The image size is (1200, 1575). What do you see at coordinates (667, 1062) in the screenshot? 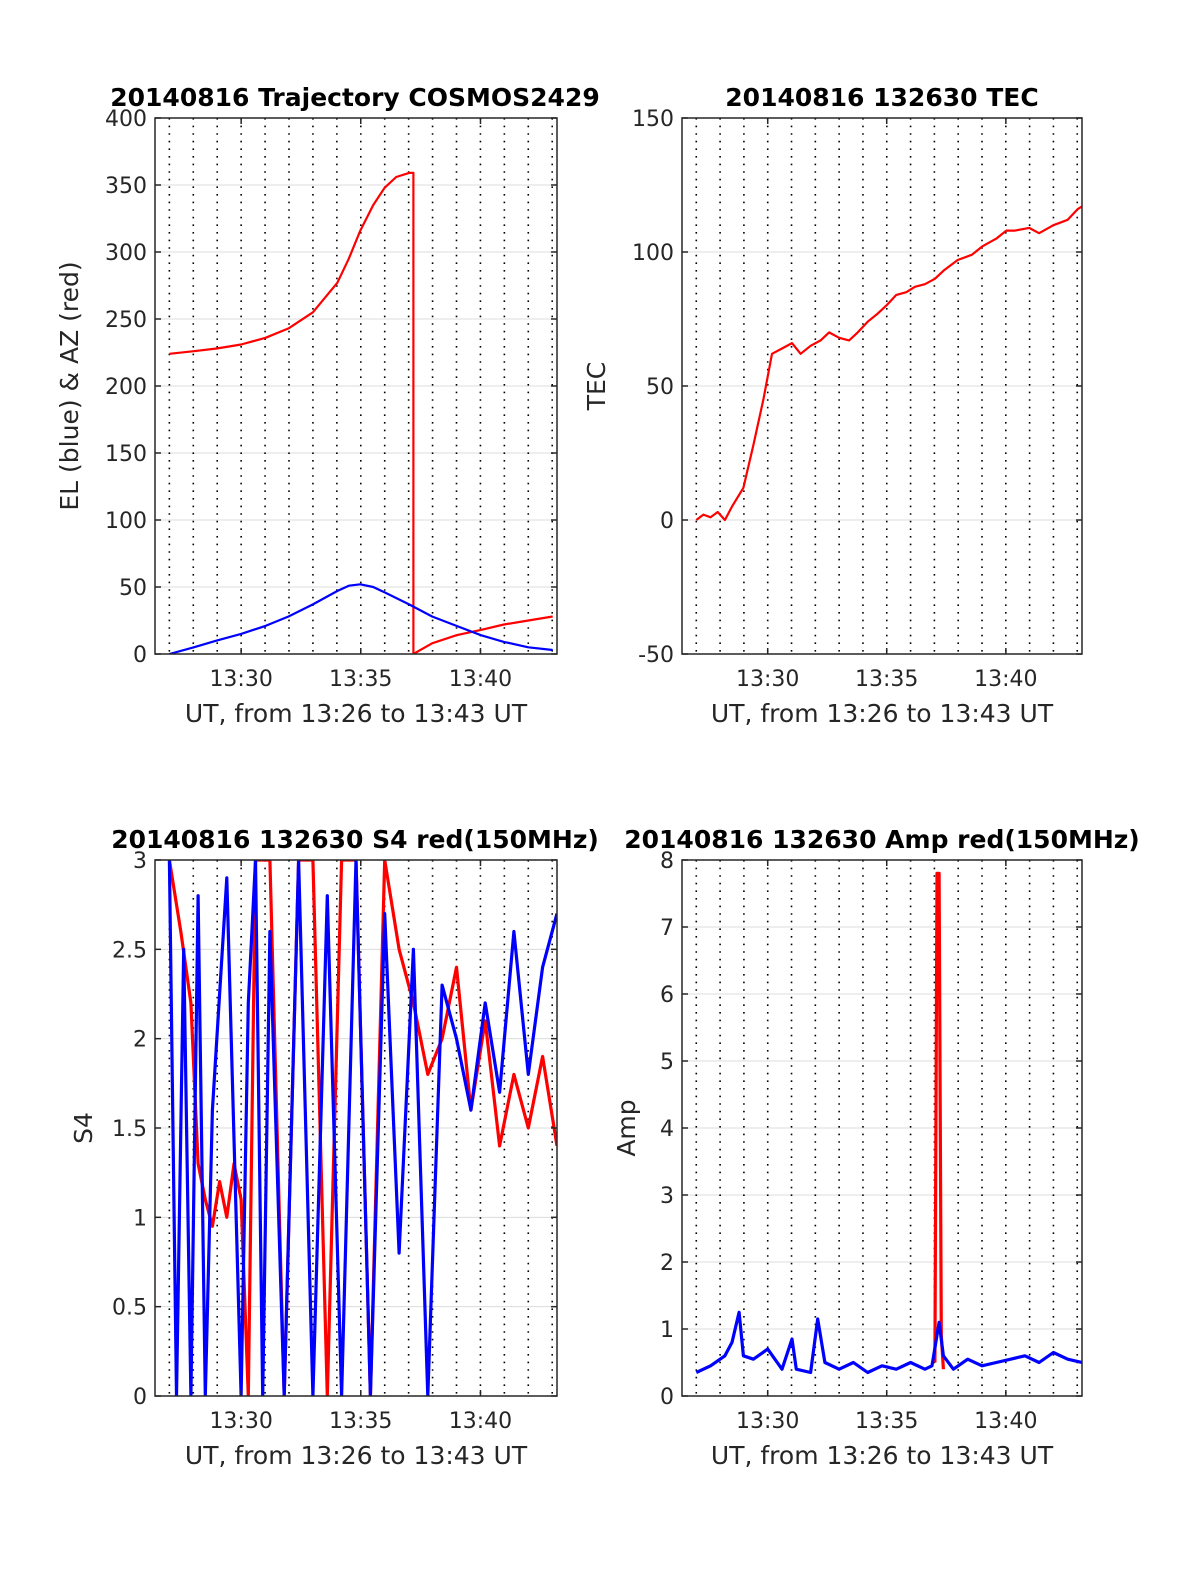
I see `y-tick-label: 5` at bounding box center [667, 1062].